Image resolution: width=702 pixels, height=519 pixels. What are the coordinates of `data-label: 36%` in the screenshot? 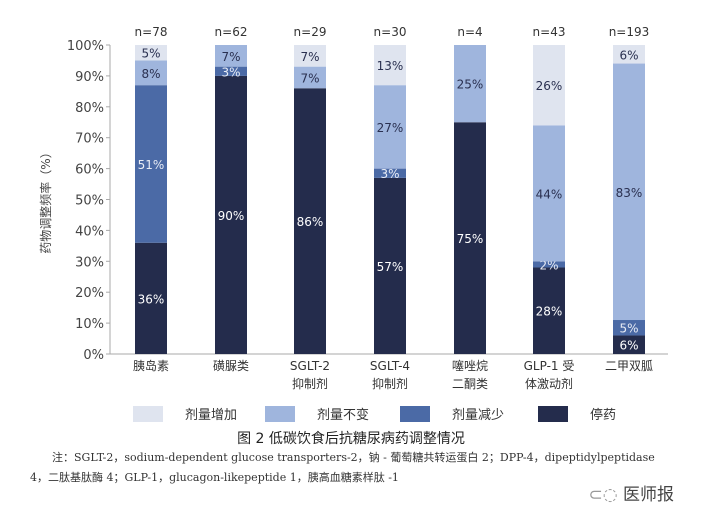 It's located at (151, 299).